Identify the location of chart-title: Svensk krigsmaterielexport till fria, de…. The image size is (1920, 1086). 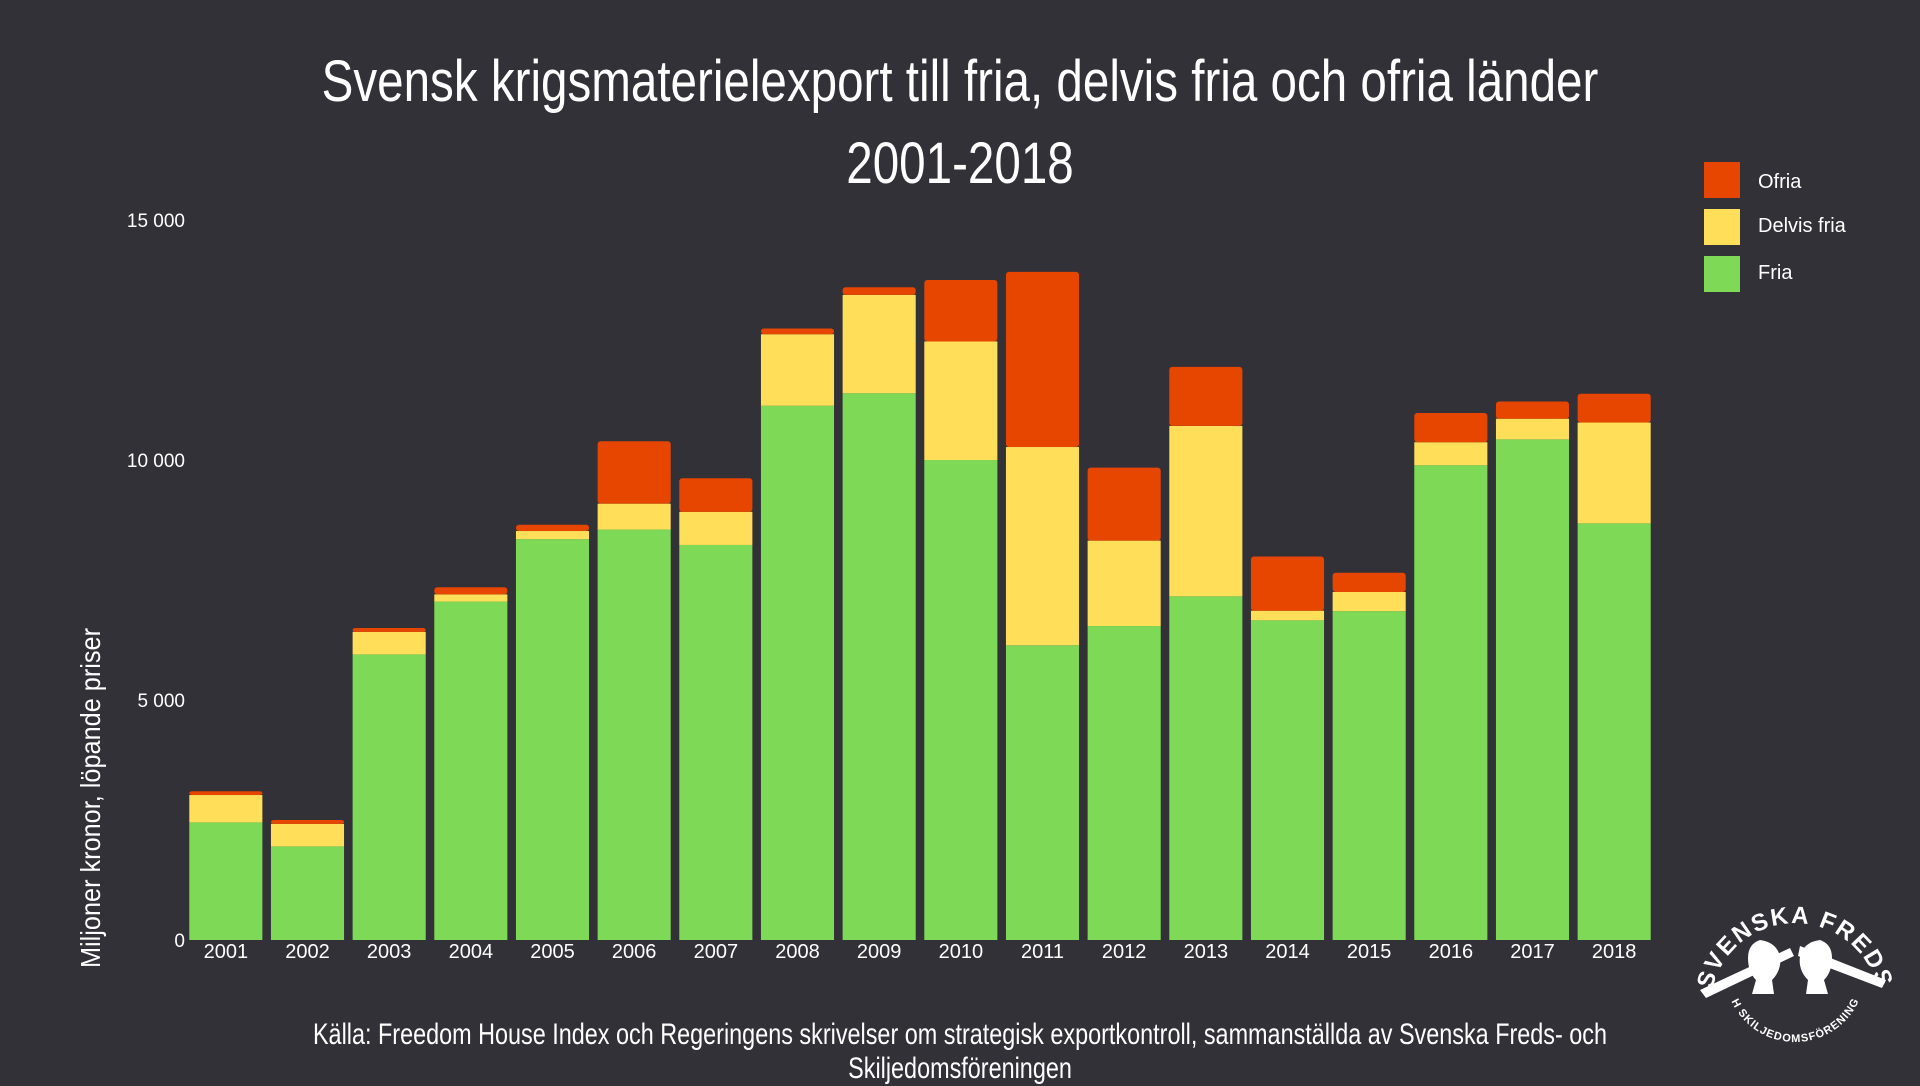
(960, 81).